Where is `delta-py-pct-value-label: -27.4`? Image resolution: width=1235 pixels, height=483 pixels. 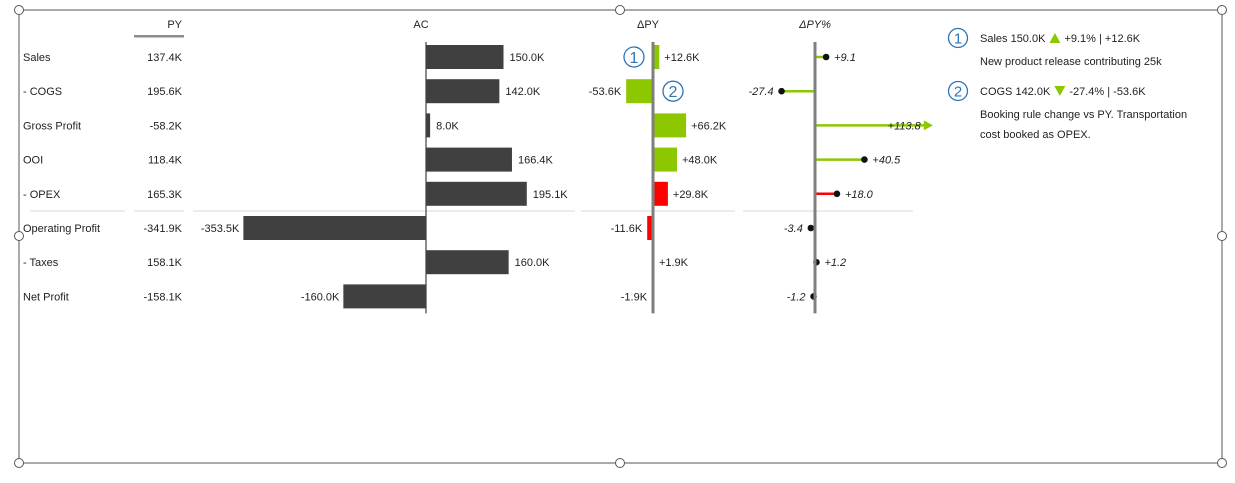
delta-py-pct-value-label: -27.4 is located at coordinates (760, 92).